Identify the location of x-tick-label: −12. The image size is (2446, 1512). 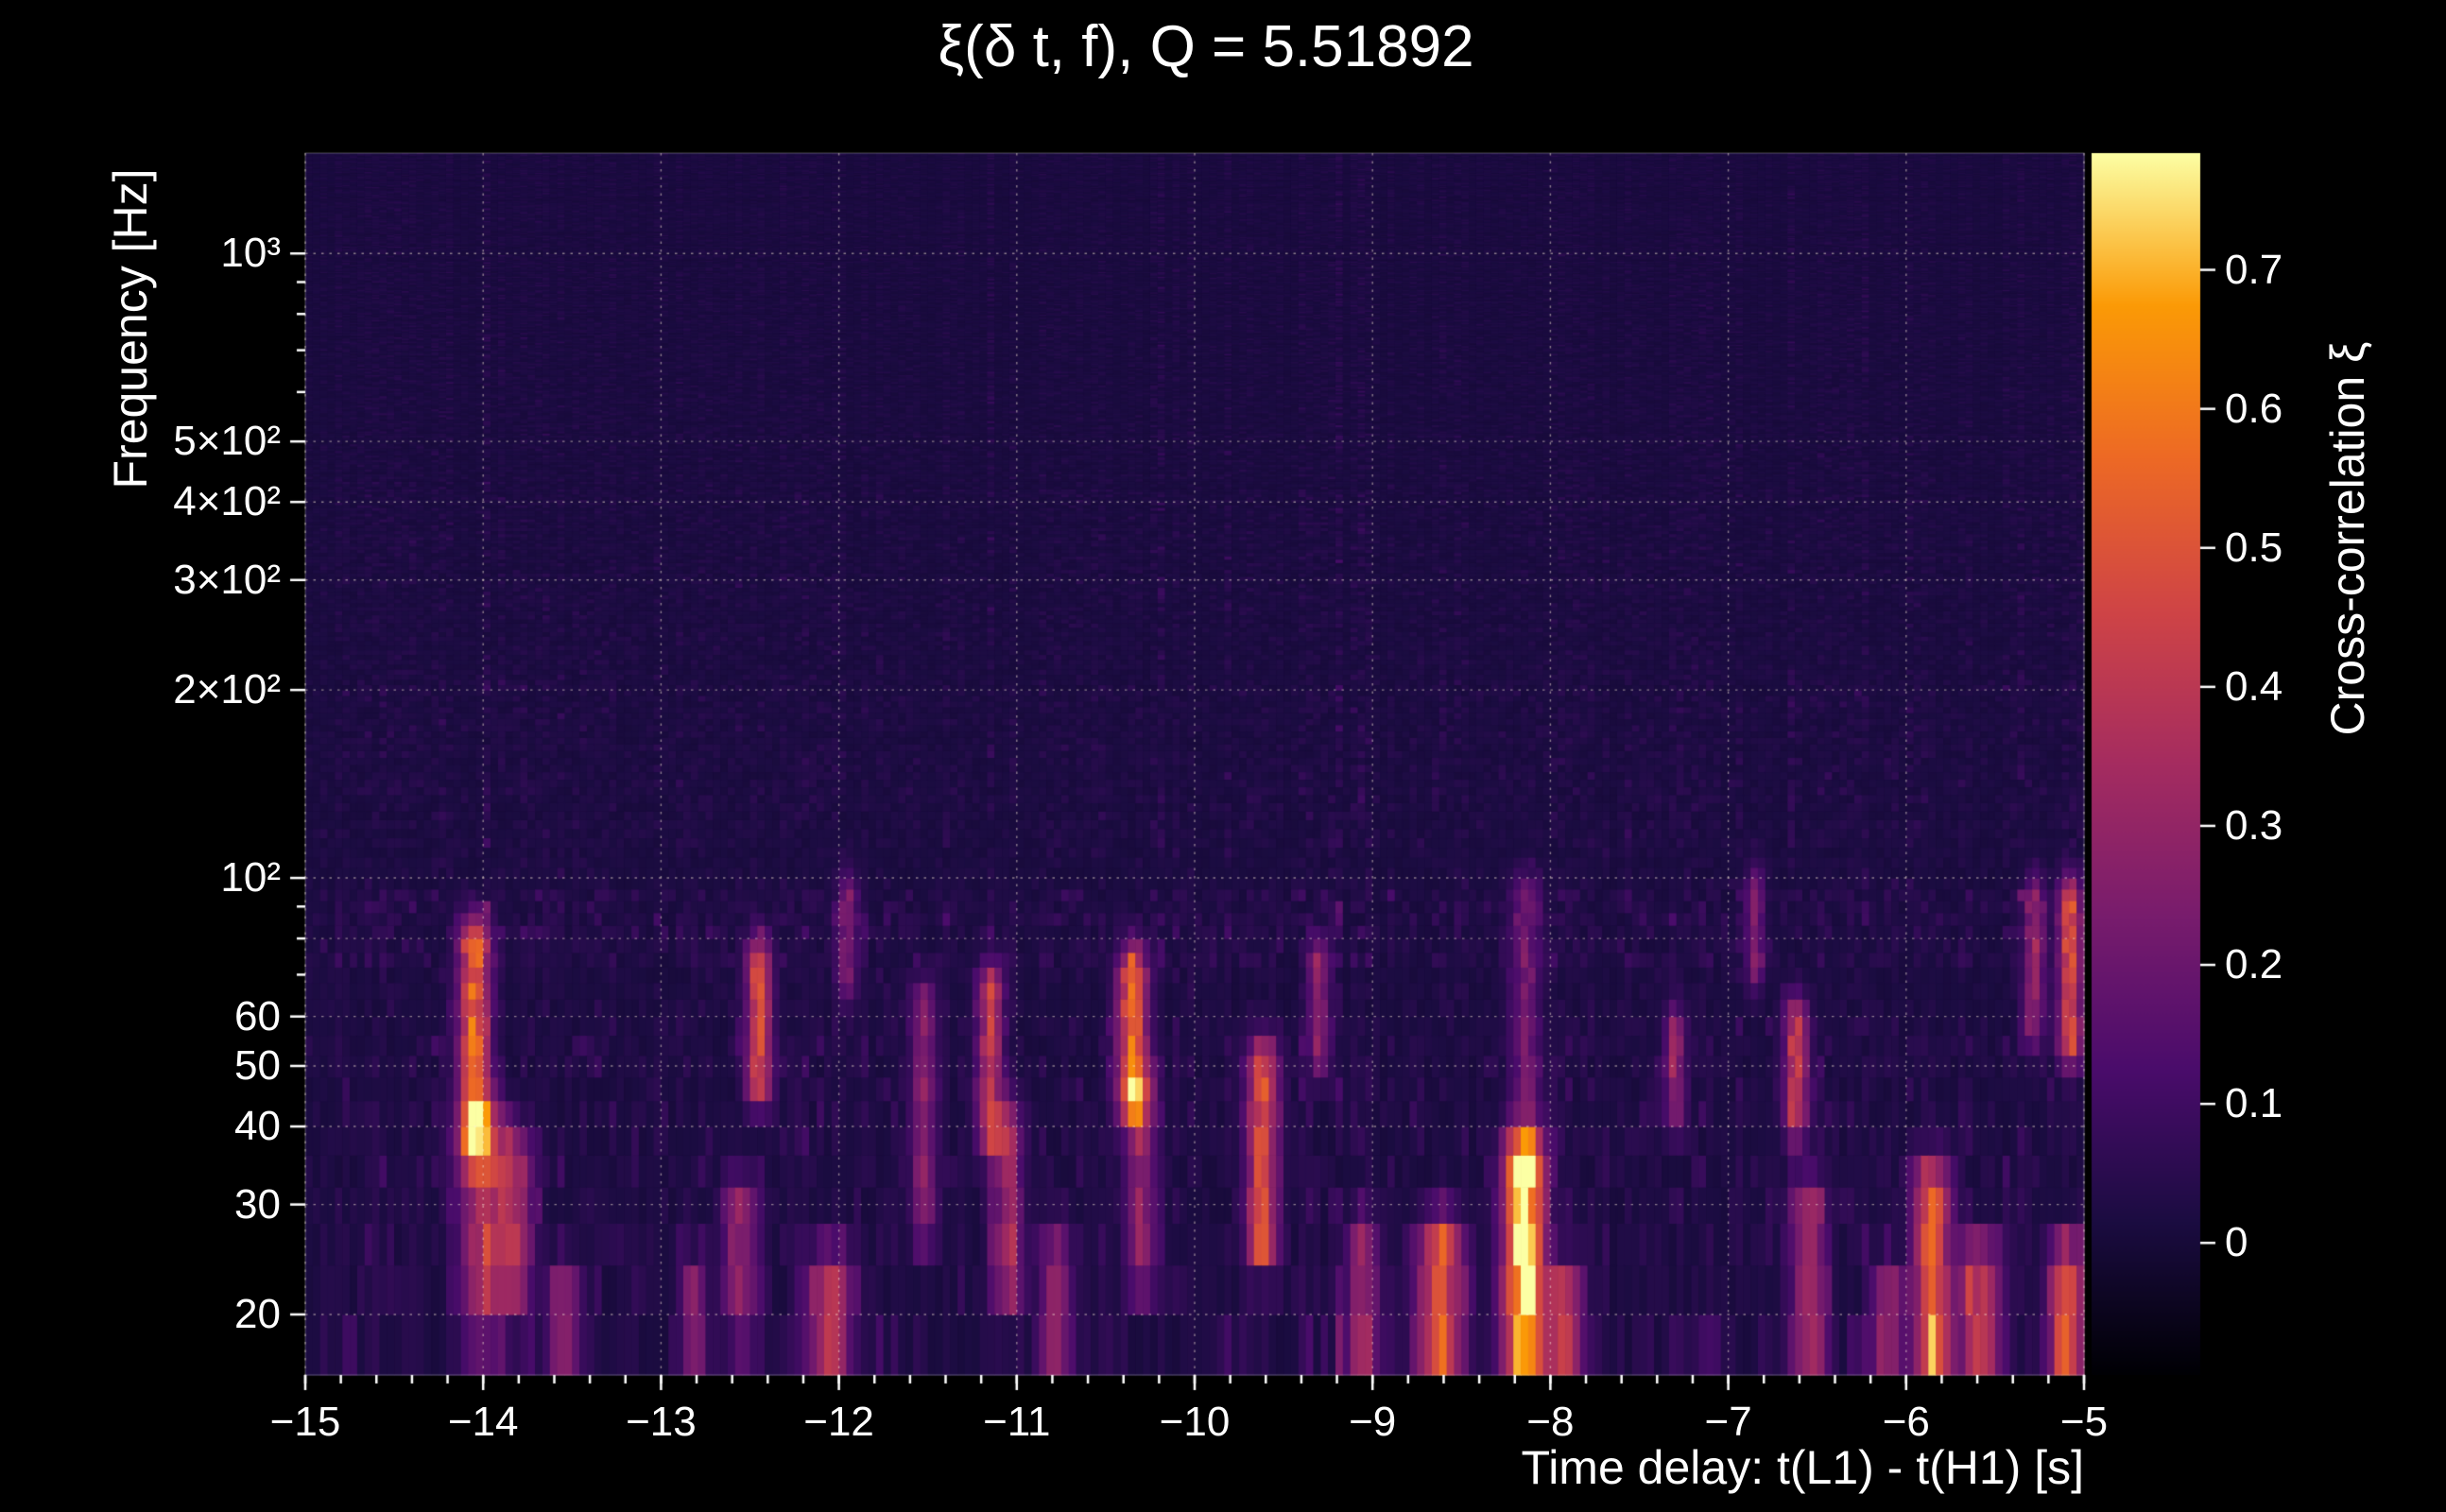
(838, 1422).